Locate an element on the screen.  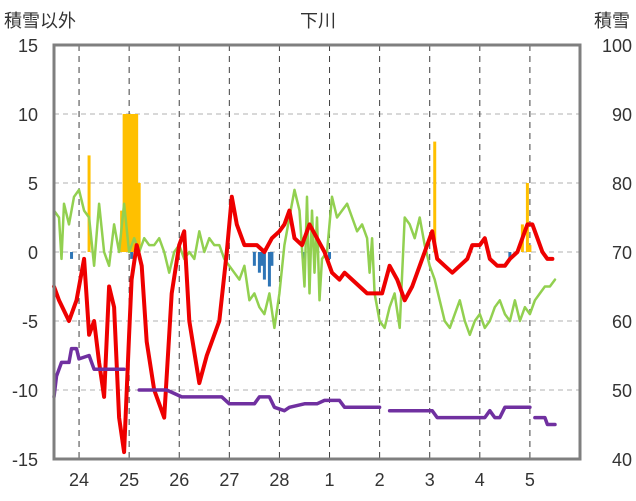
left-tick-label: -5 is located at coordinates (30, 322).